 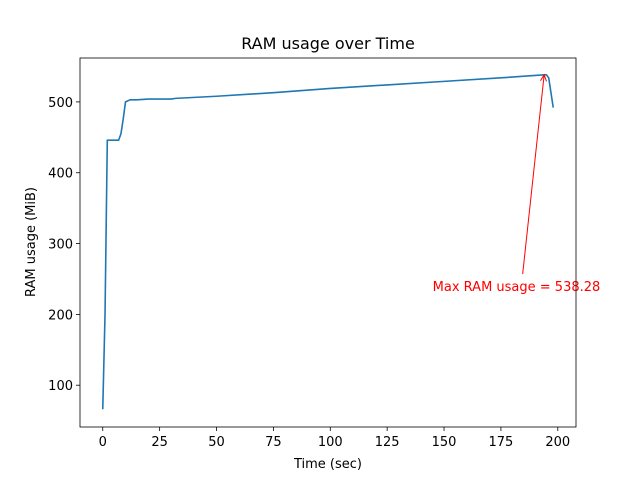 I want to click on y-tick-label: 200, so click(x=60, y=315).